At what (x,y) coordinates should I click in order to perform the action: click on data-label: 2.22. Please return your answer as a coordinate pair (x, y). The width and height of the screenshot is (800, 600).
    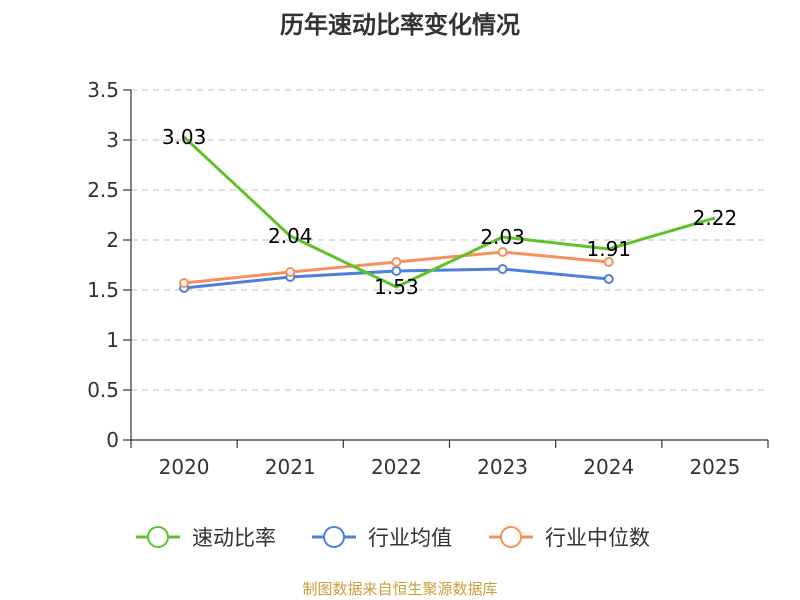
    Looking at the image, I should click on (715, 218).